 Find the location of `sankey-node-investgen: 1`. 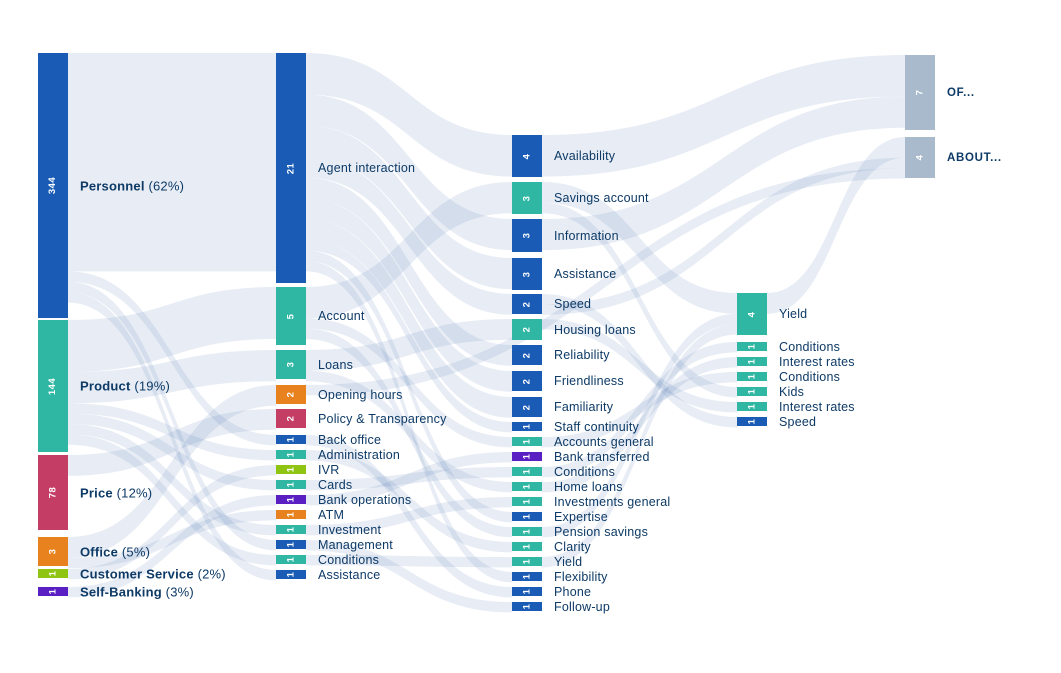

sankey-node-investgen: 1 is located at coordinates (527, 501).